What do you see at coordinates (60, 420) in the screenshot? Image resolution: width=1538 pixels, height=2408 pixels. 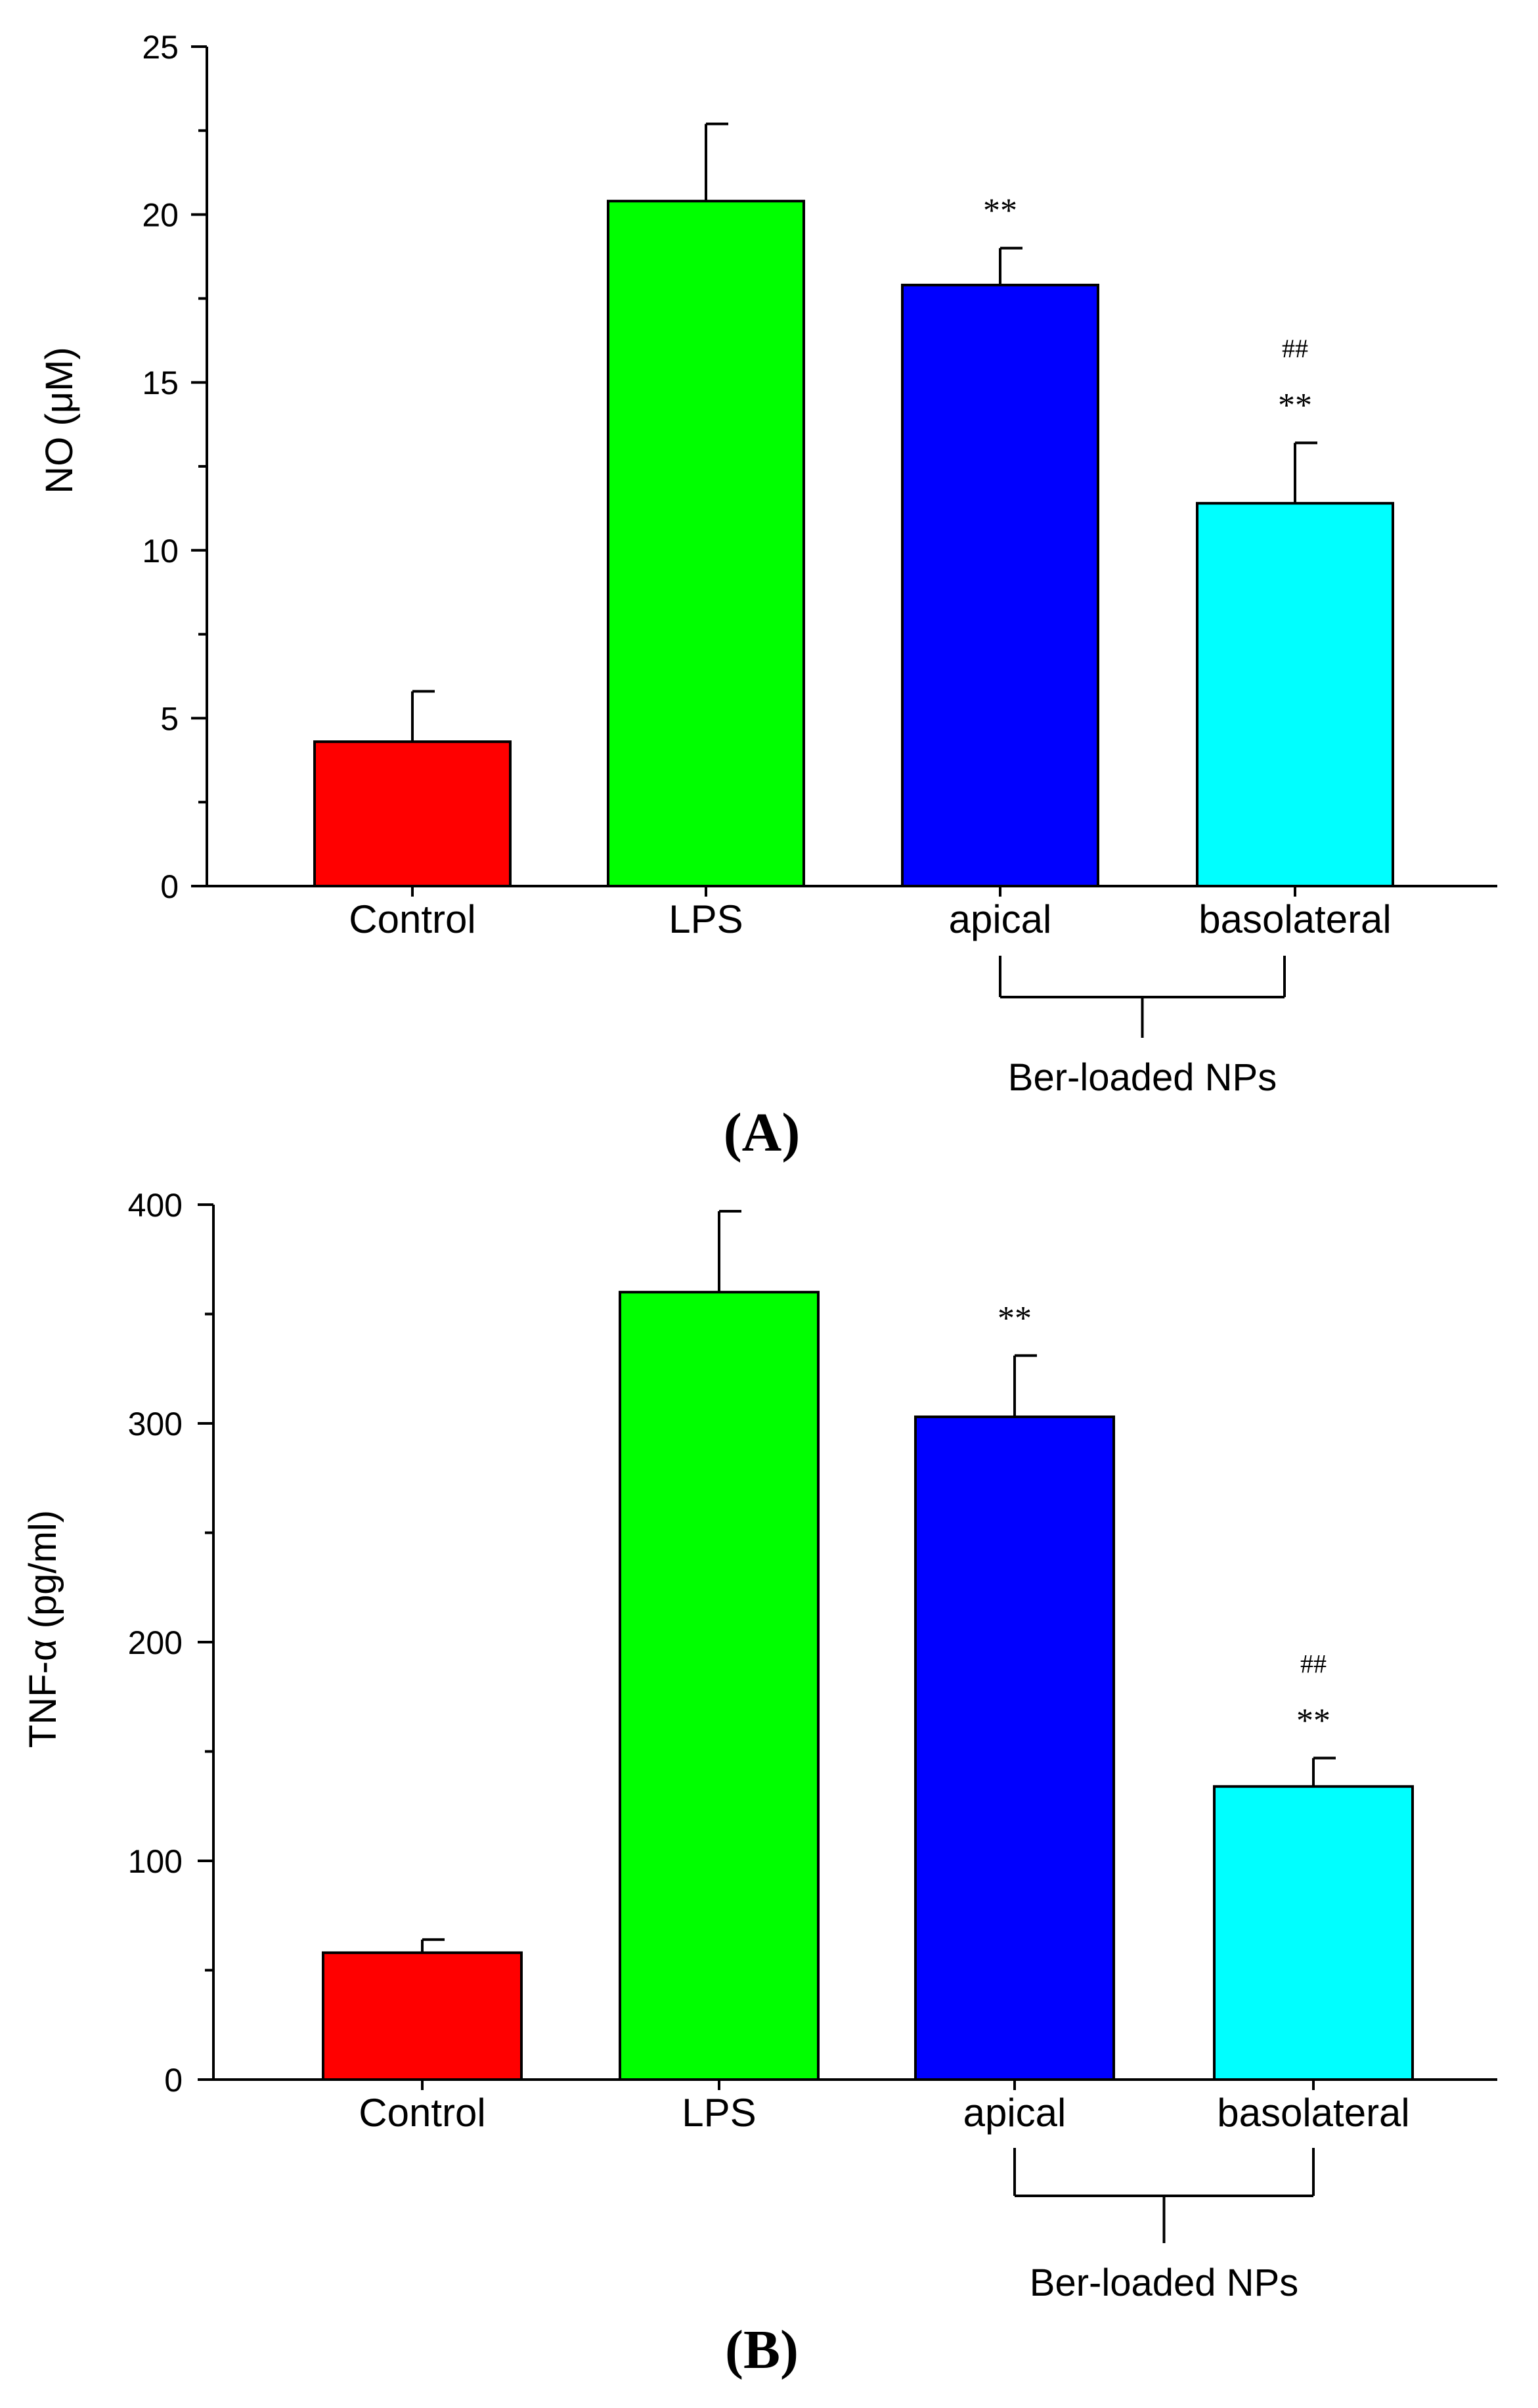 I see `panel-a-y-axis-label: NO (μM)` at bounding box center [60, 420].